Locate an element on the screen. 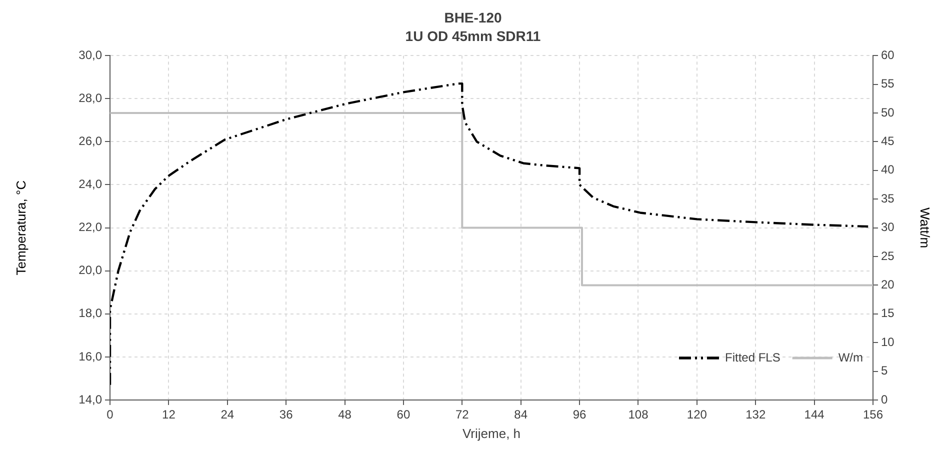 The height and width of the screenshot is (454, 946). y-tick-label: 14,0 is located at coordinates (90, 399).